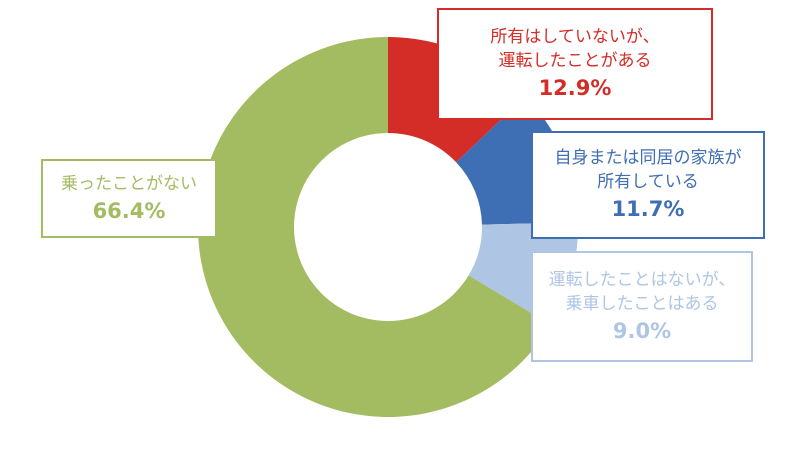 This screenshot has height=450, width=805. I want to click on label-box-drove: 所有はしていないが、 運転したことがある 12.9%, so click(575, 64).